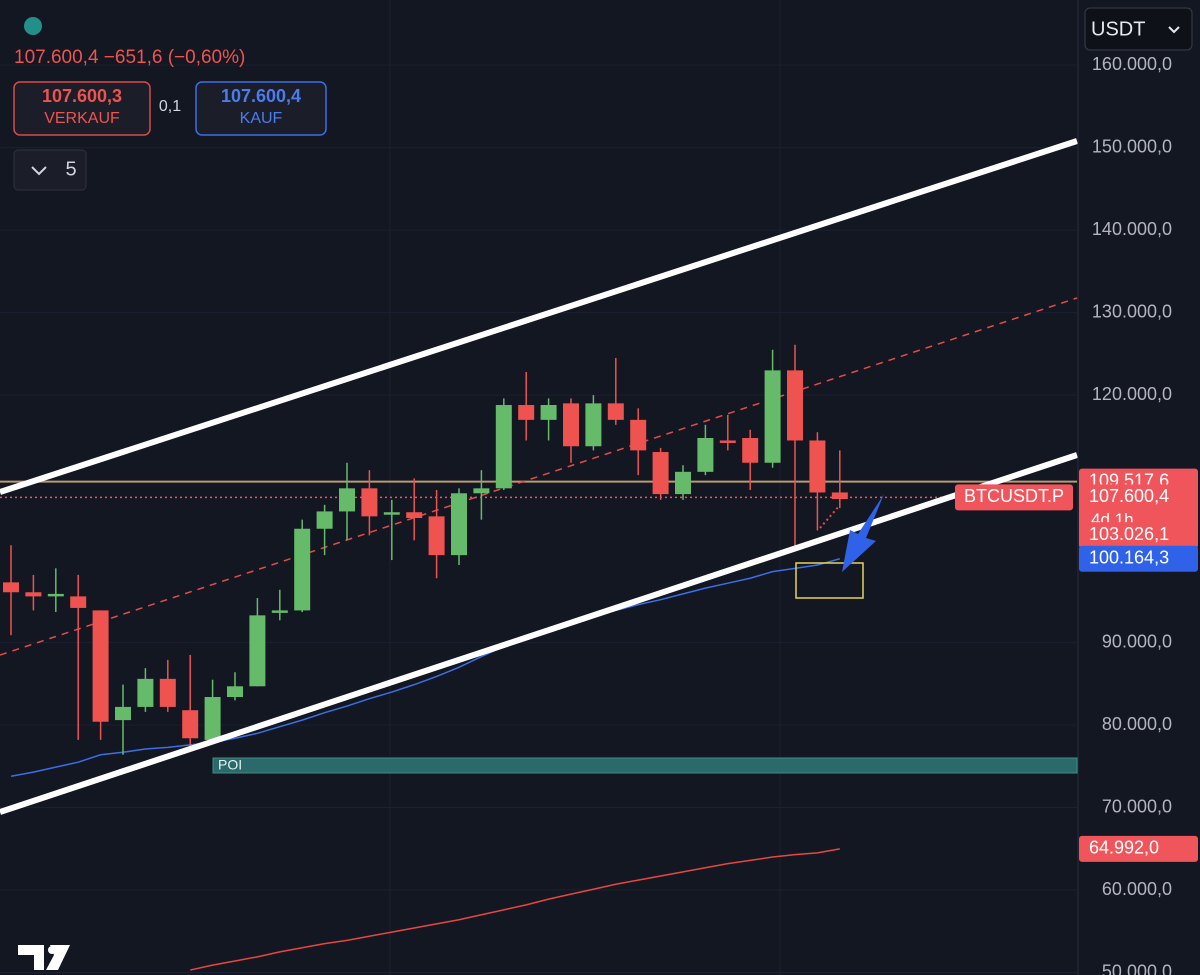 This screenshot has width=1200, height=975. Describe the element at coordinates (515, 909) in the screenshot. I see `moving-average` at that location.